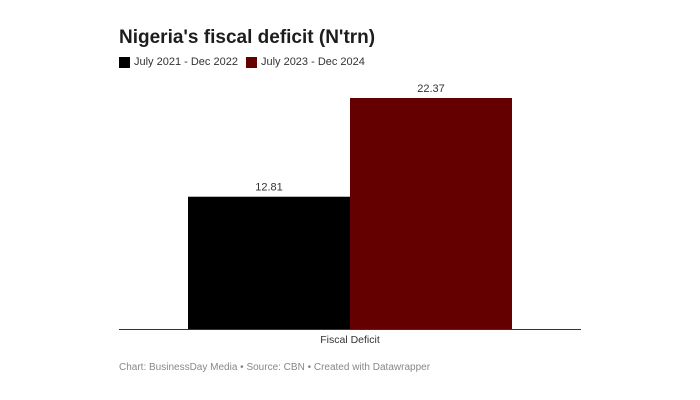  Describe the element at coordinates (431, 89) in the screenshot. I see `data-label: 22.37` at that location.